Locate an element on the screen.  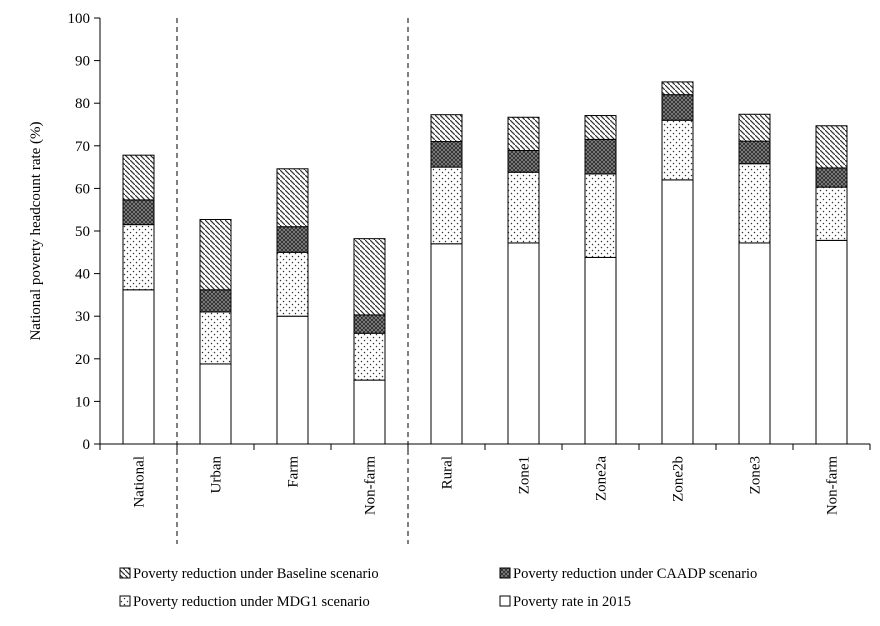
x-tick-label: Farm is located at coordinates (294, 472).